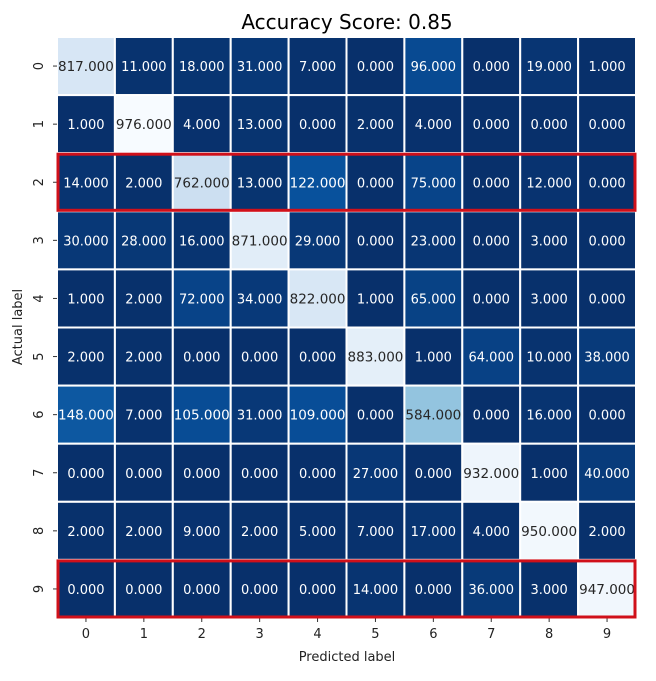  Describe the element at coordinates (260, 67) in the screenshot. I see `cell-value-0-3: 31.000` at that location.